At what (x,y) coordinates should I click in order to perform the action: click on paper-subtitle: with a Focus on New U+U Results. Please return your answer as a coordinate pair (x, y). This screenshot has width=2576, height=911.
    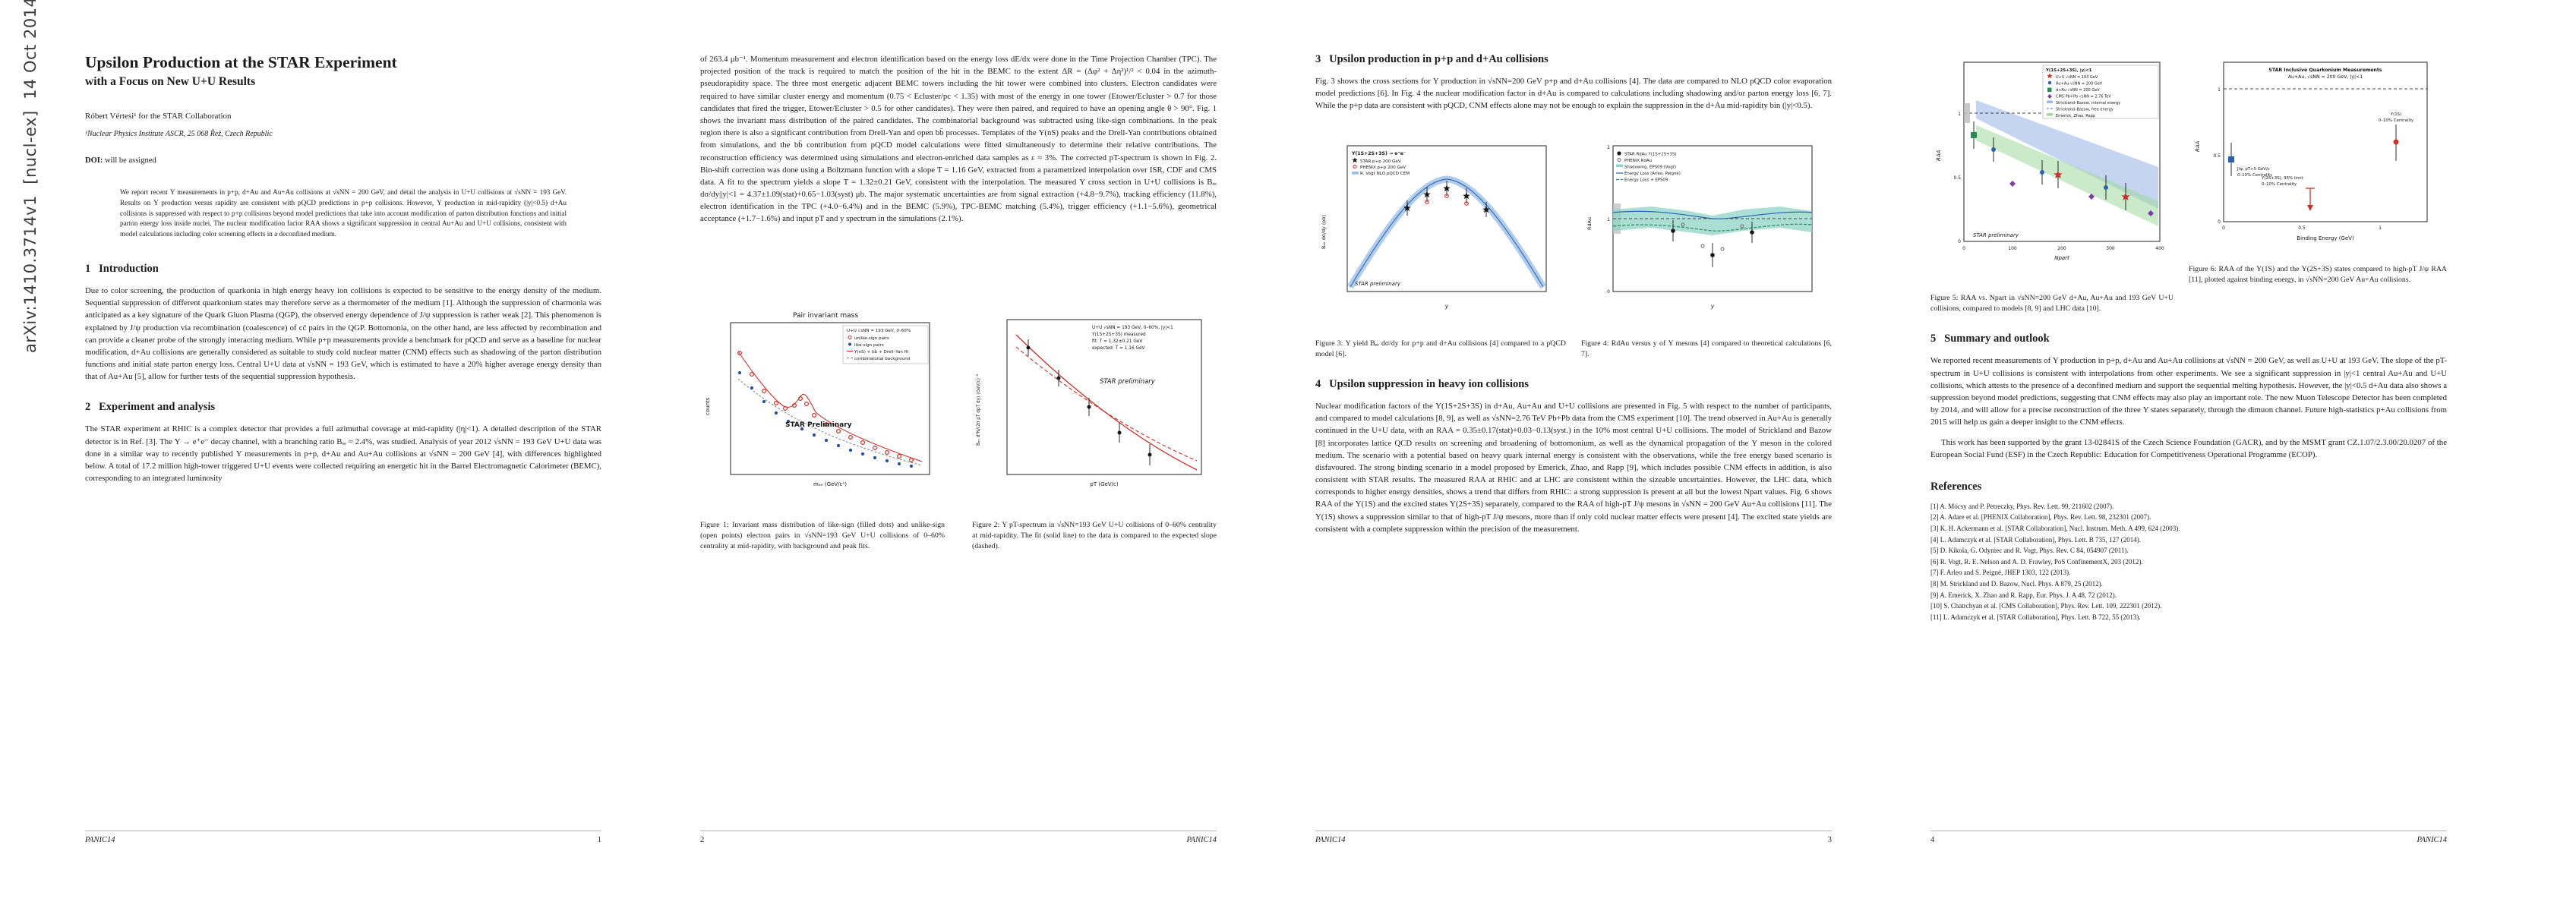
    Looking at the image, I should click on (170, 81).